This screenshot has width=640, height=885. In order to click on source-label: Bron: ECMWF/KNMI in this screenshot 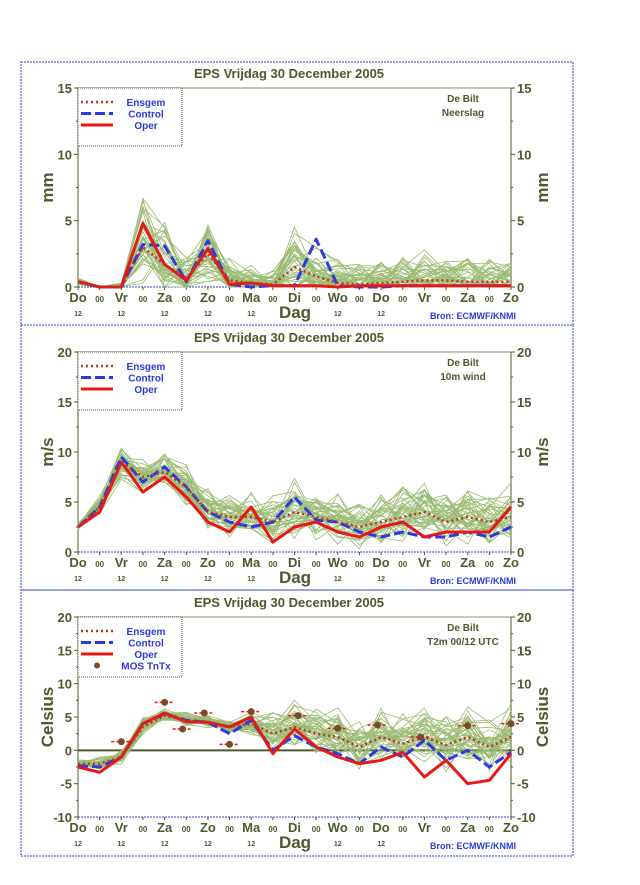, I will do `click(473, 581)`.